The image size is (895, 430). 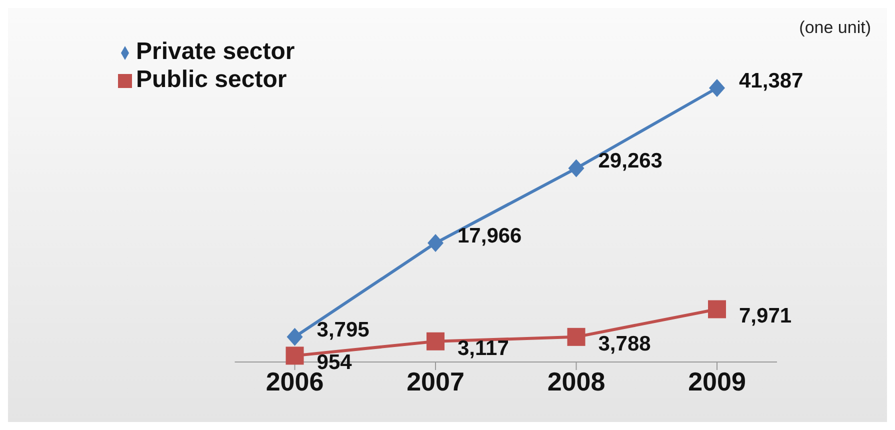 I want to click on legend-label: Private sector, so click(x=215, y=51).